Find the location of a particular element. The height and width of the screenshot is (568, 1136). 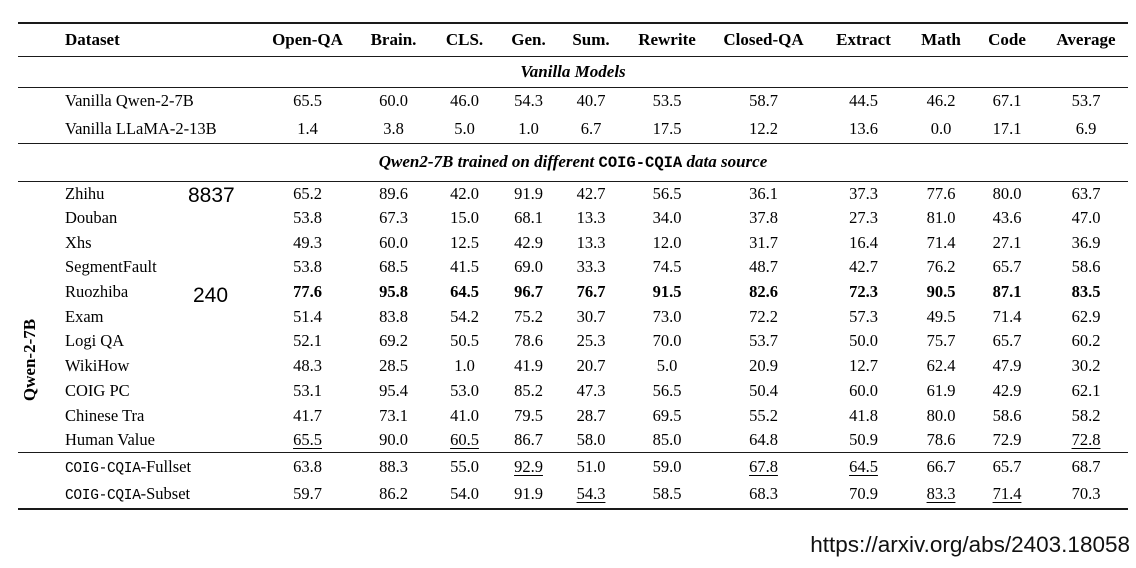

value-cell: 83.3 is located at coordinates (941, 494).